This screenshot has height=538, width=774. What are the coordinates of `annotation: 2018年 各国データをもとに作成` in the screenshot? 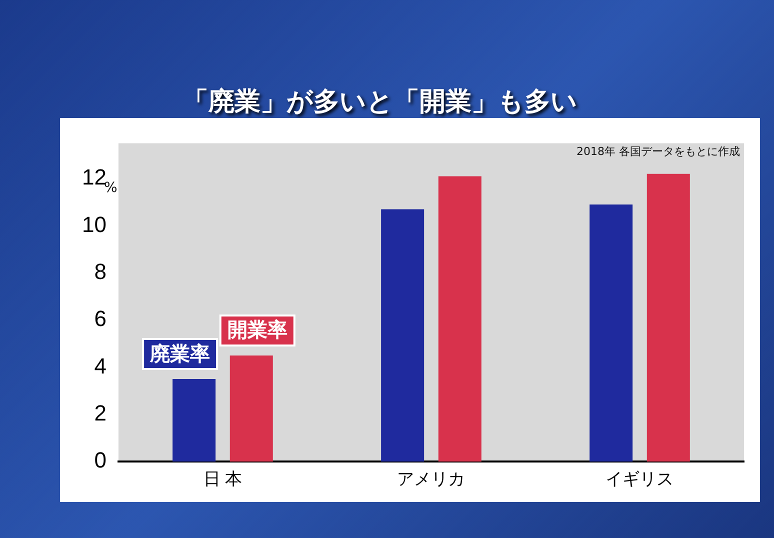 It's located at (658, 151).